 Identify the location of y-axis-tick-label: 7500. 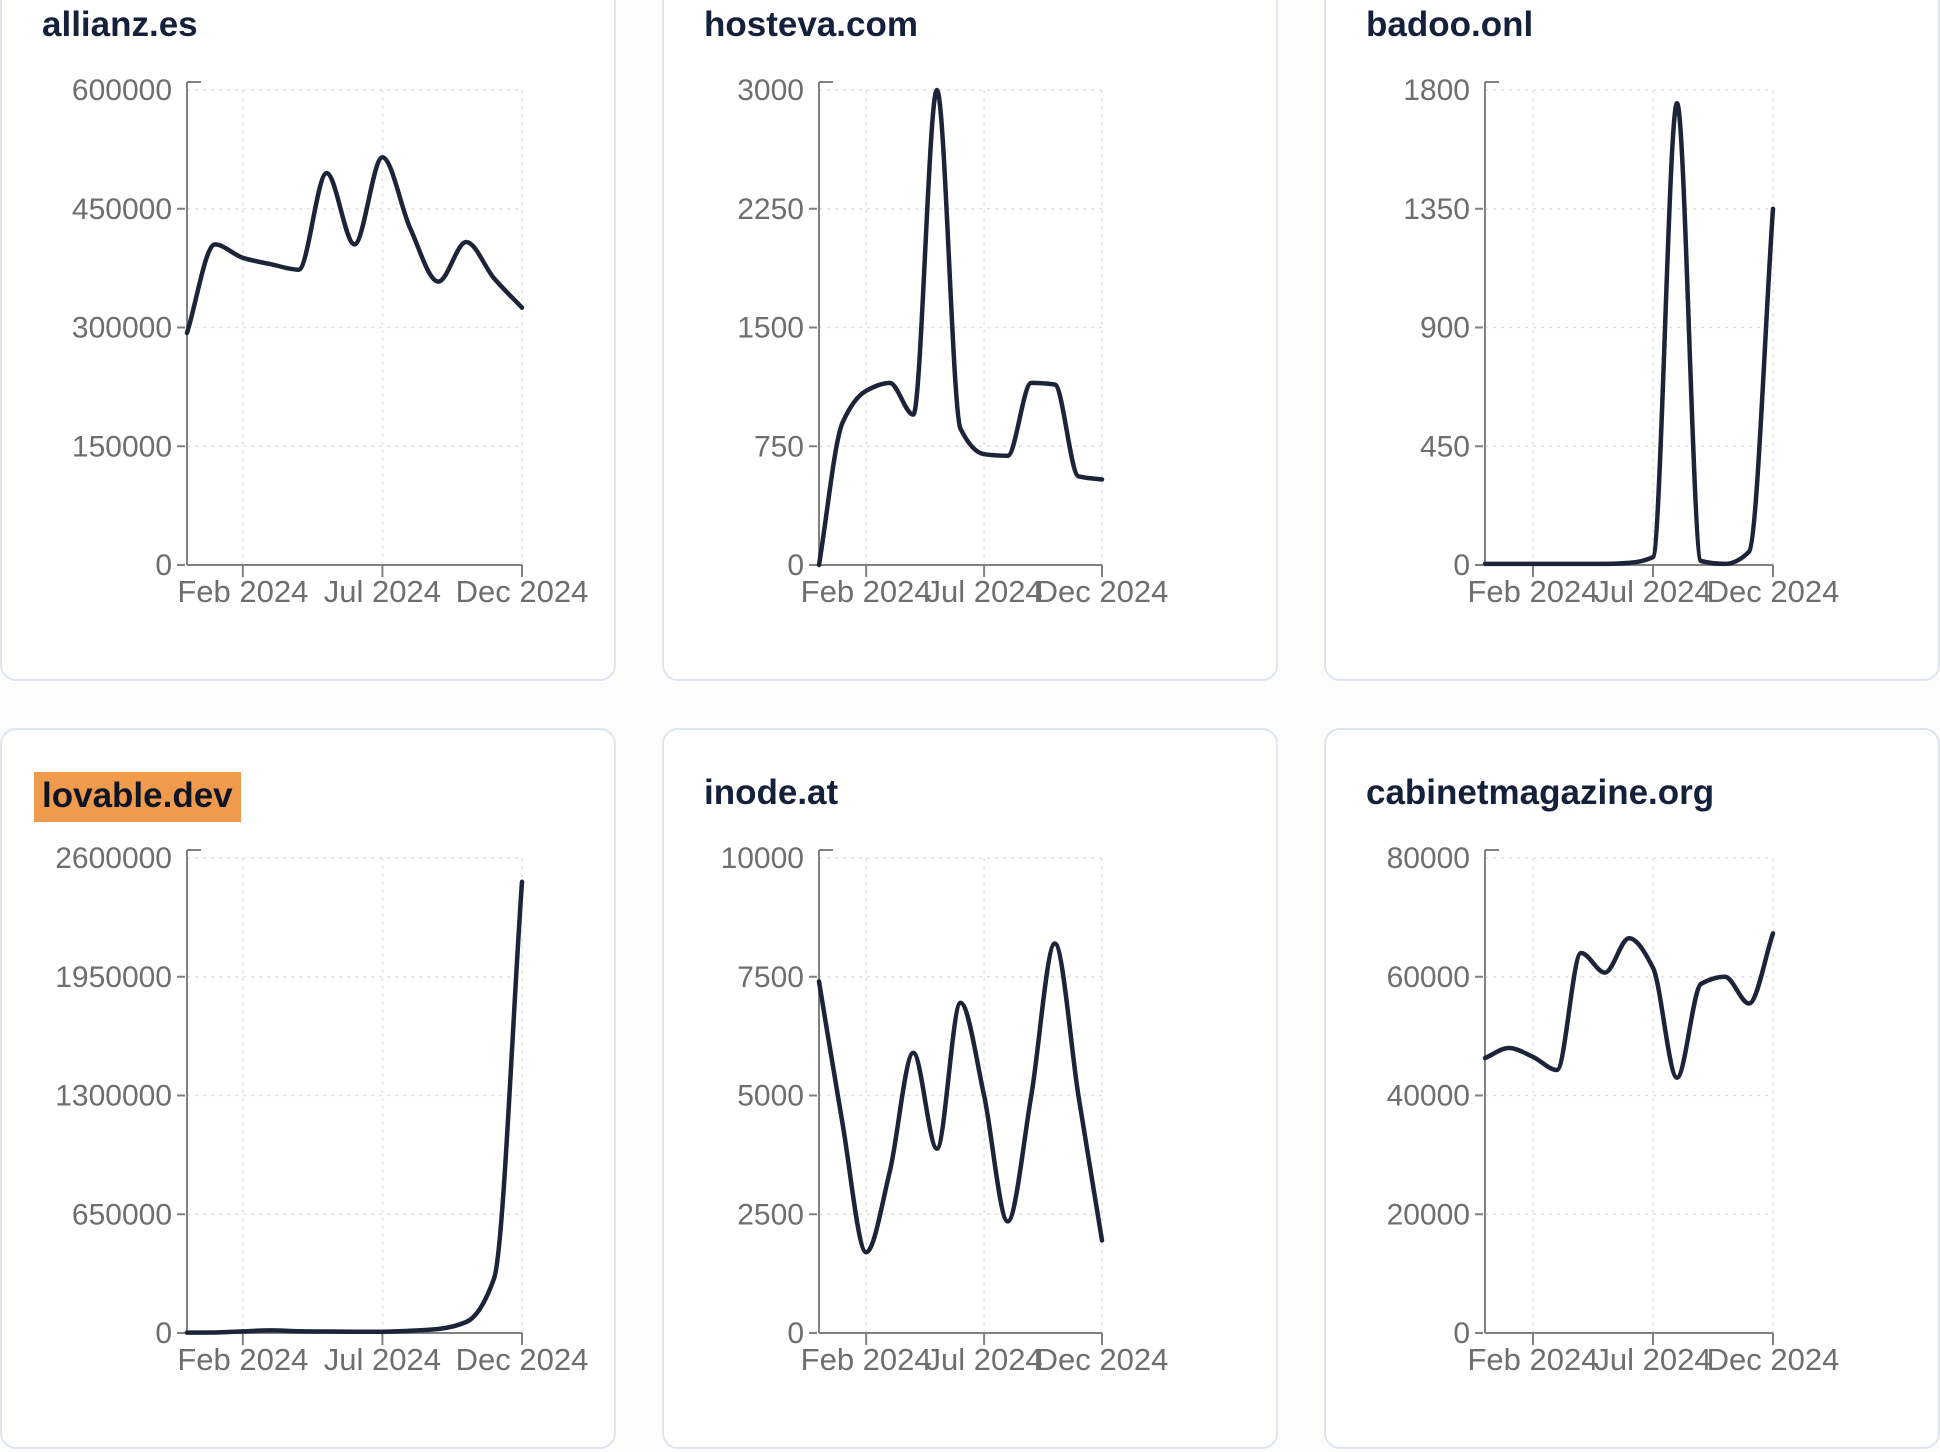
(770, 977).